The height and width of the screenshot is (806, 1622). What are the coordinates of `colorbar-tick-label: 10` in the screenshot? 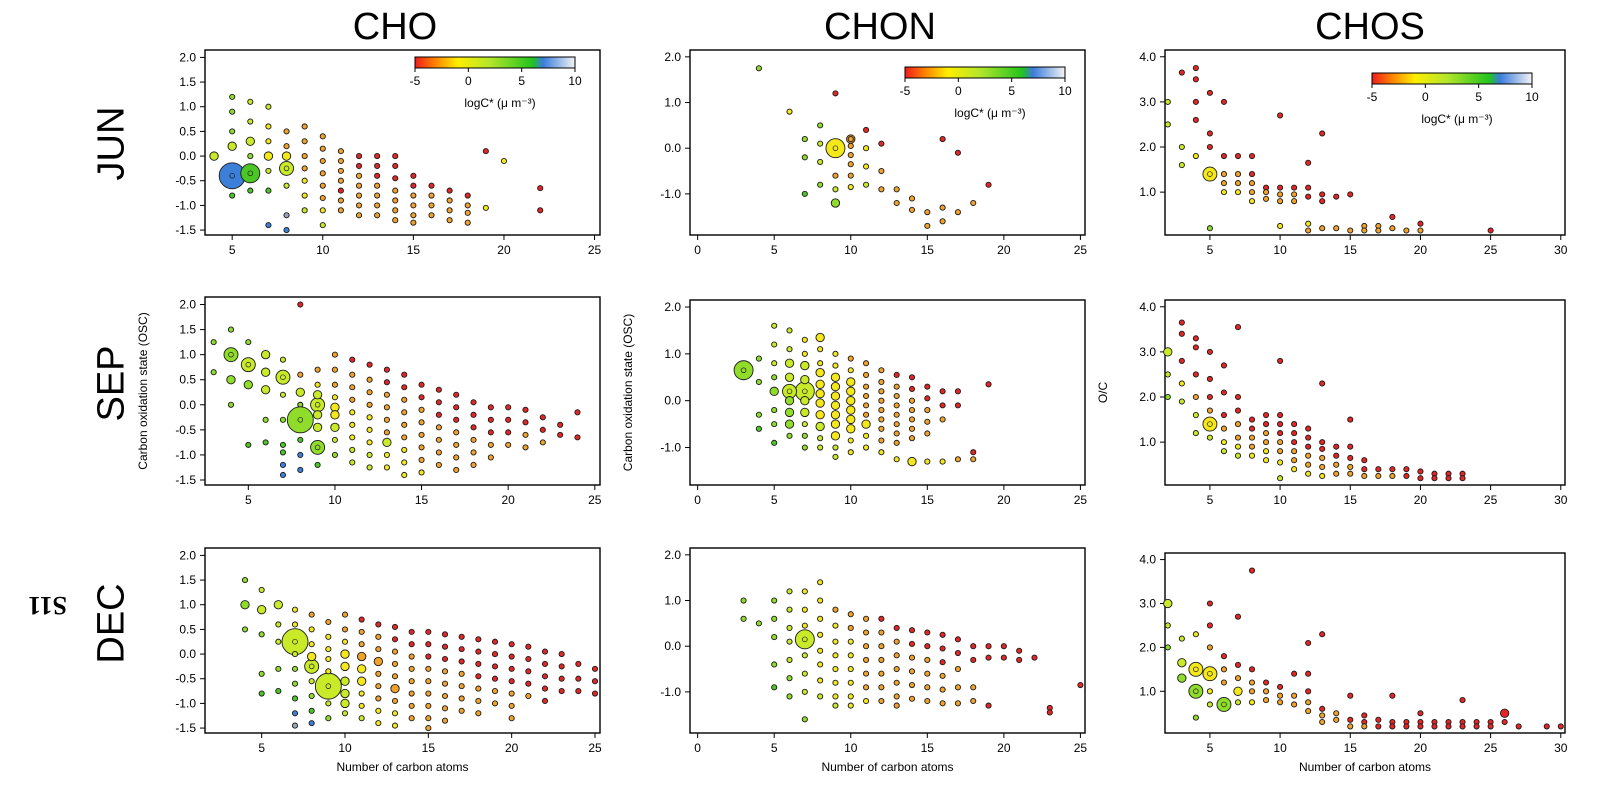 It's located at (1532, 97).